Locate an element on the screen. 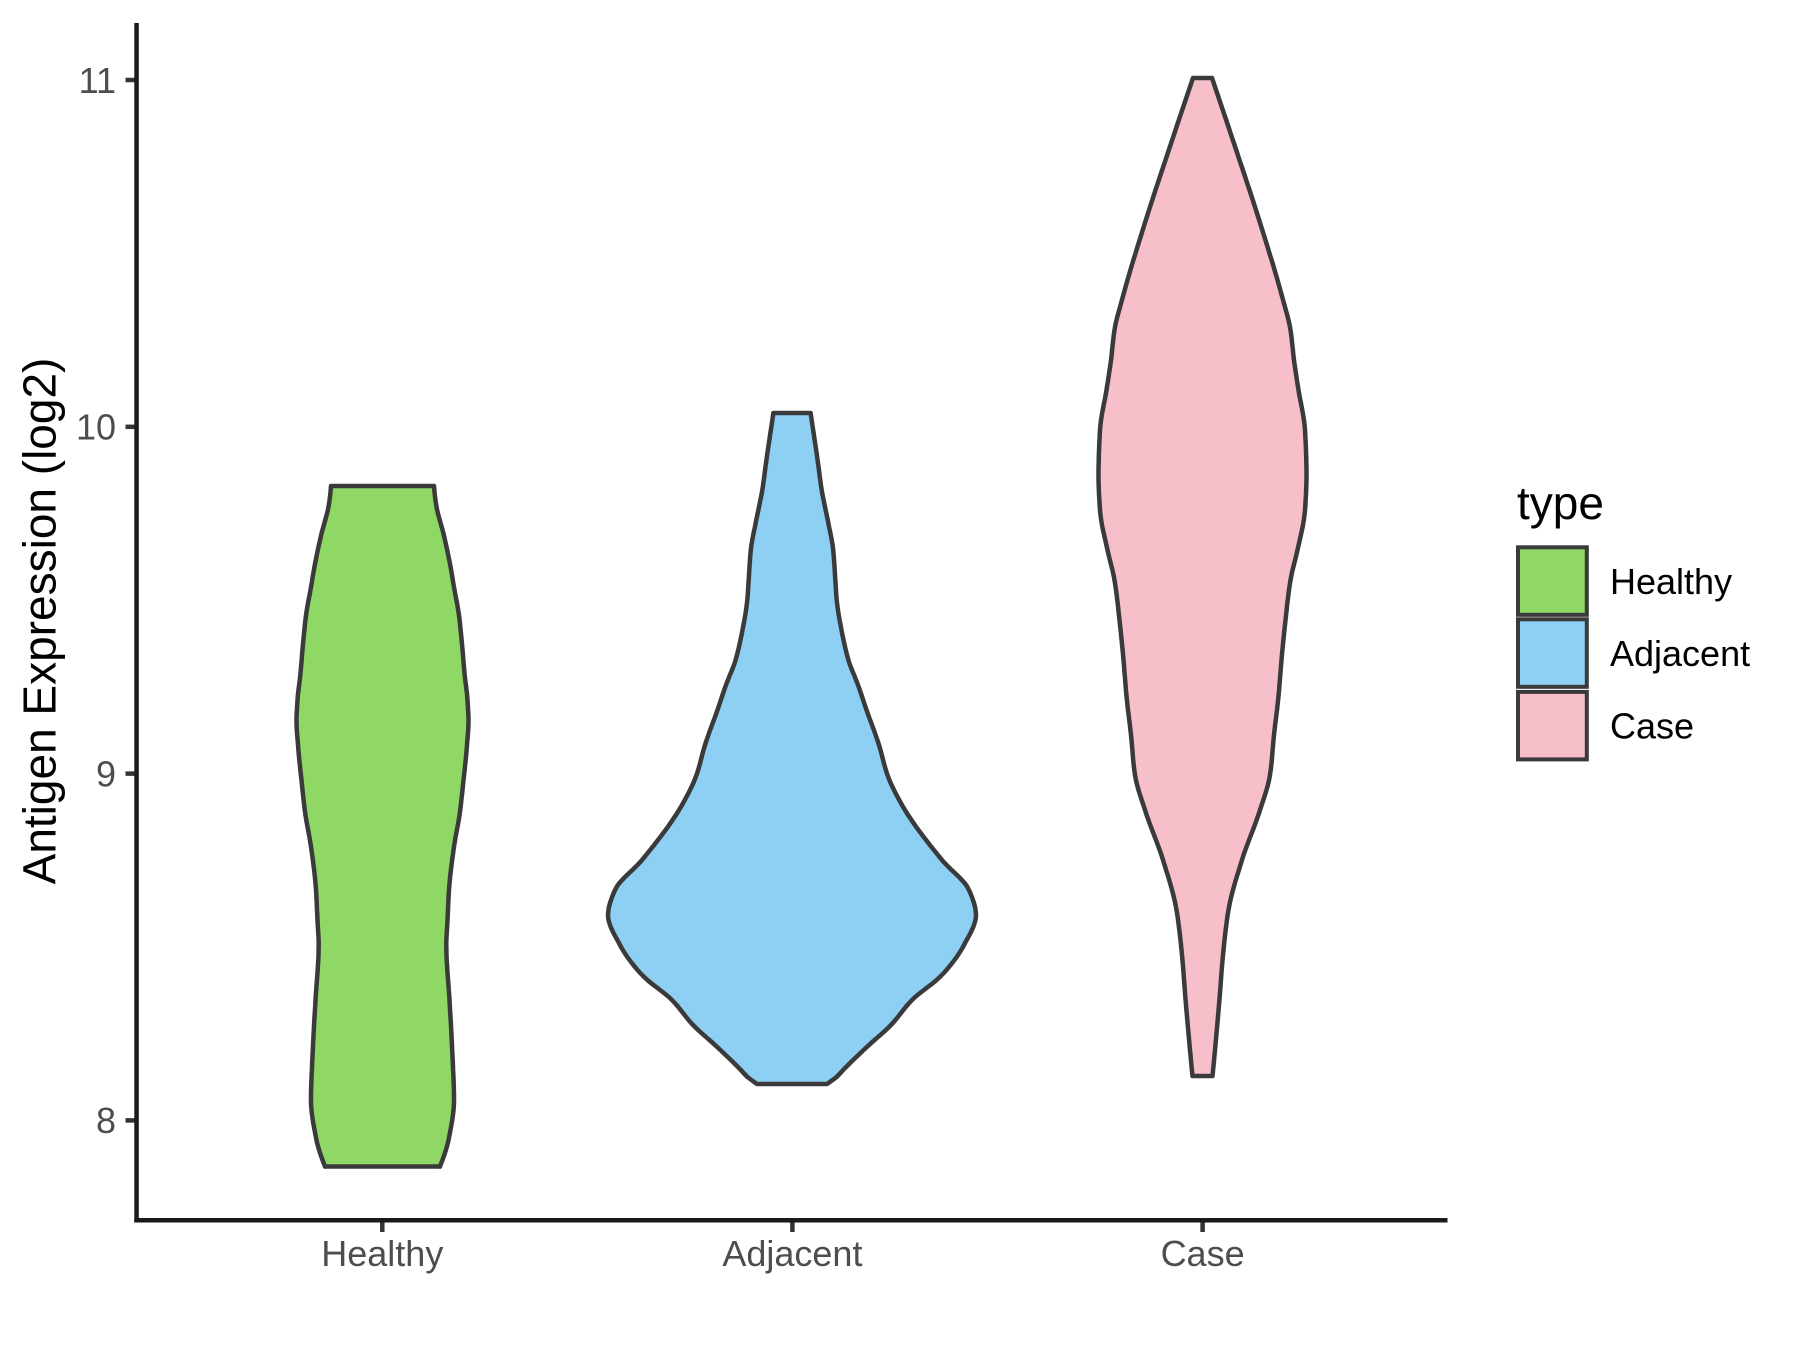 The image size is (1800, 1350). svg-text: 9 is located at coordinates (106, 773).